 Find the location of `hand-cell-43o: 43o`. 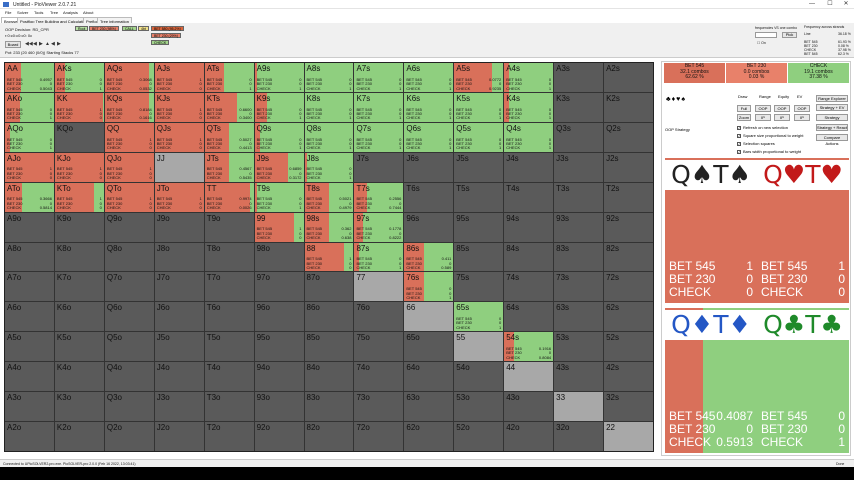

hand-cell-43o: 43o is located at coordinates (529, 407).